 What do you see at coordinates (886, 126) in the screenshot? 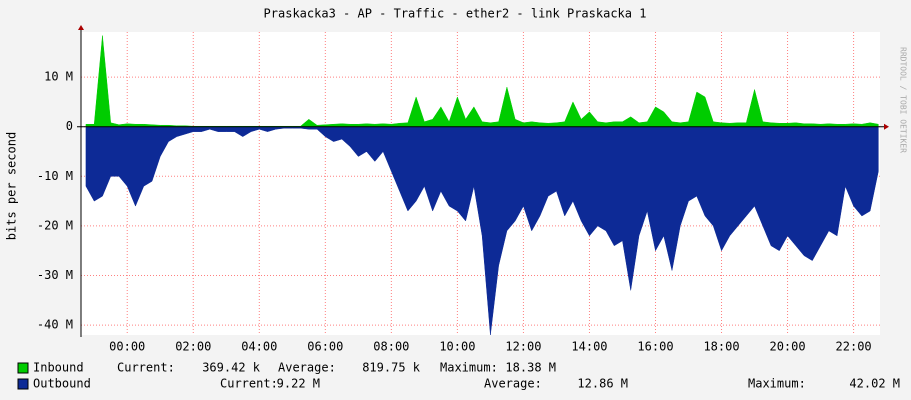
I see `x-axis-arrow` at bounding box center [886, 126].